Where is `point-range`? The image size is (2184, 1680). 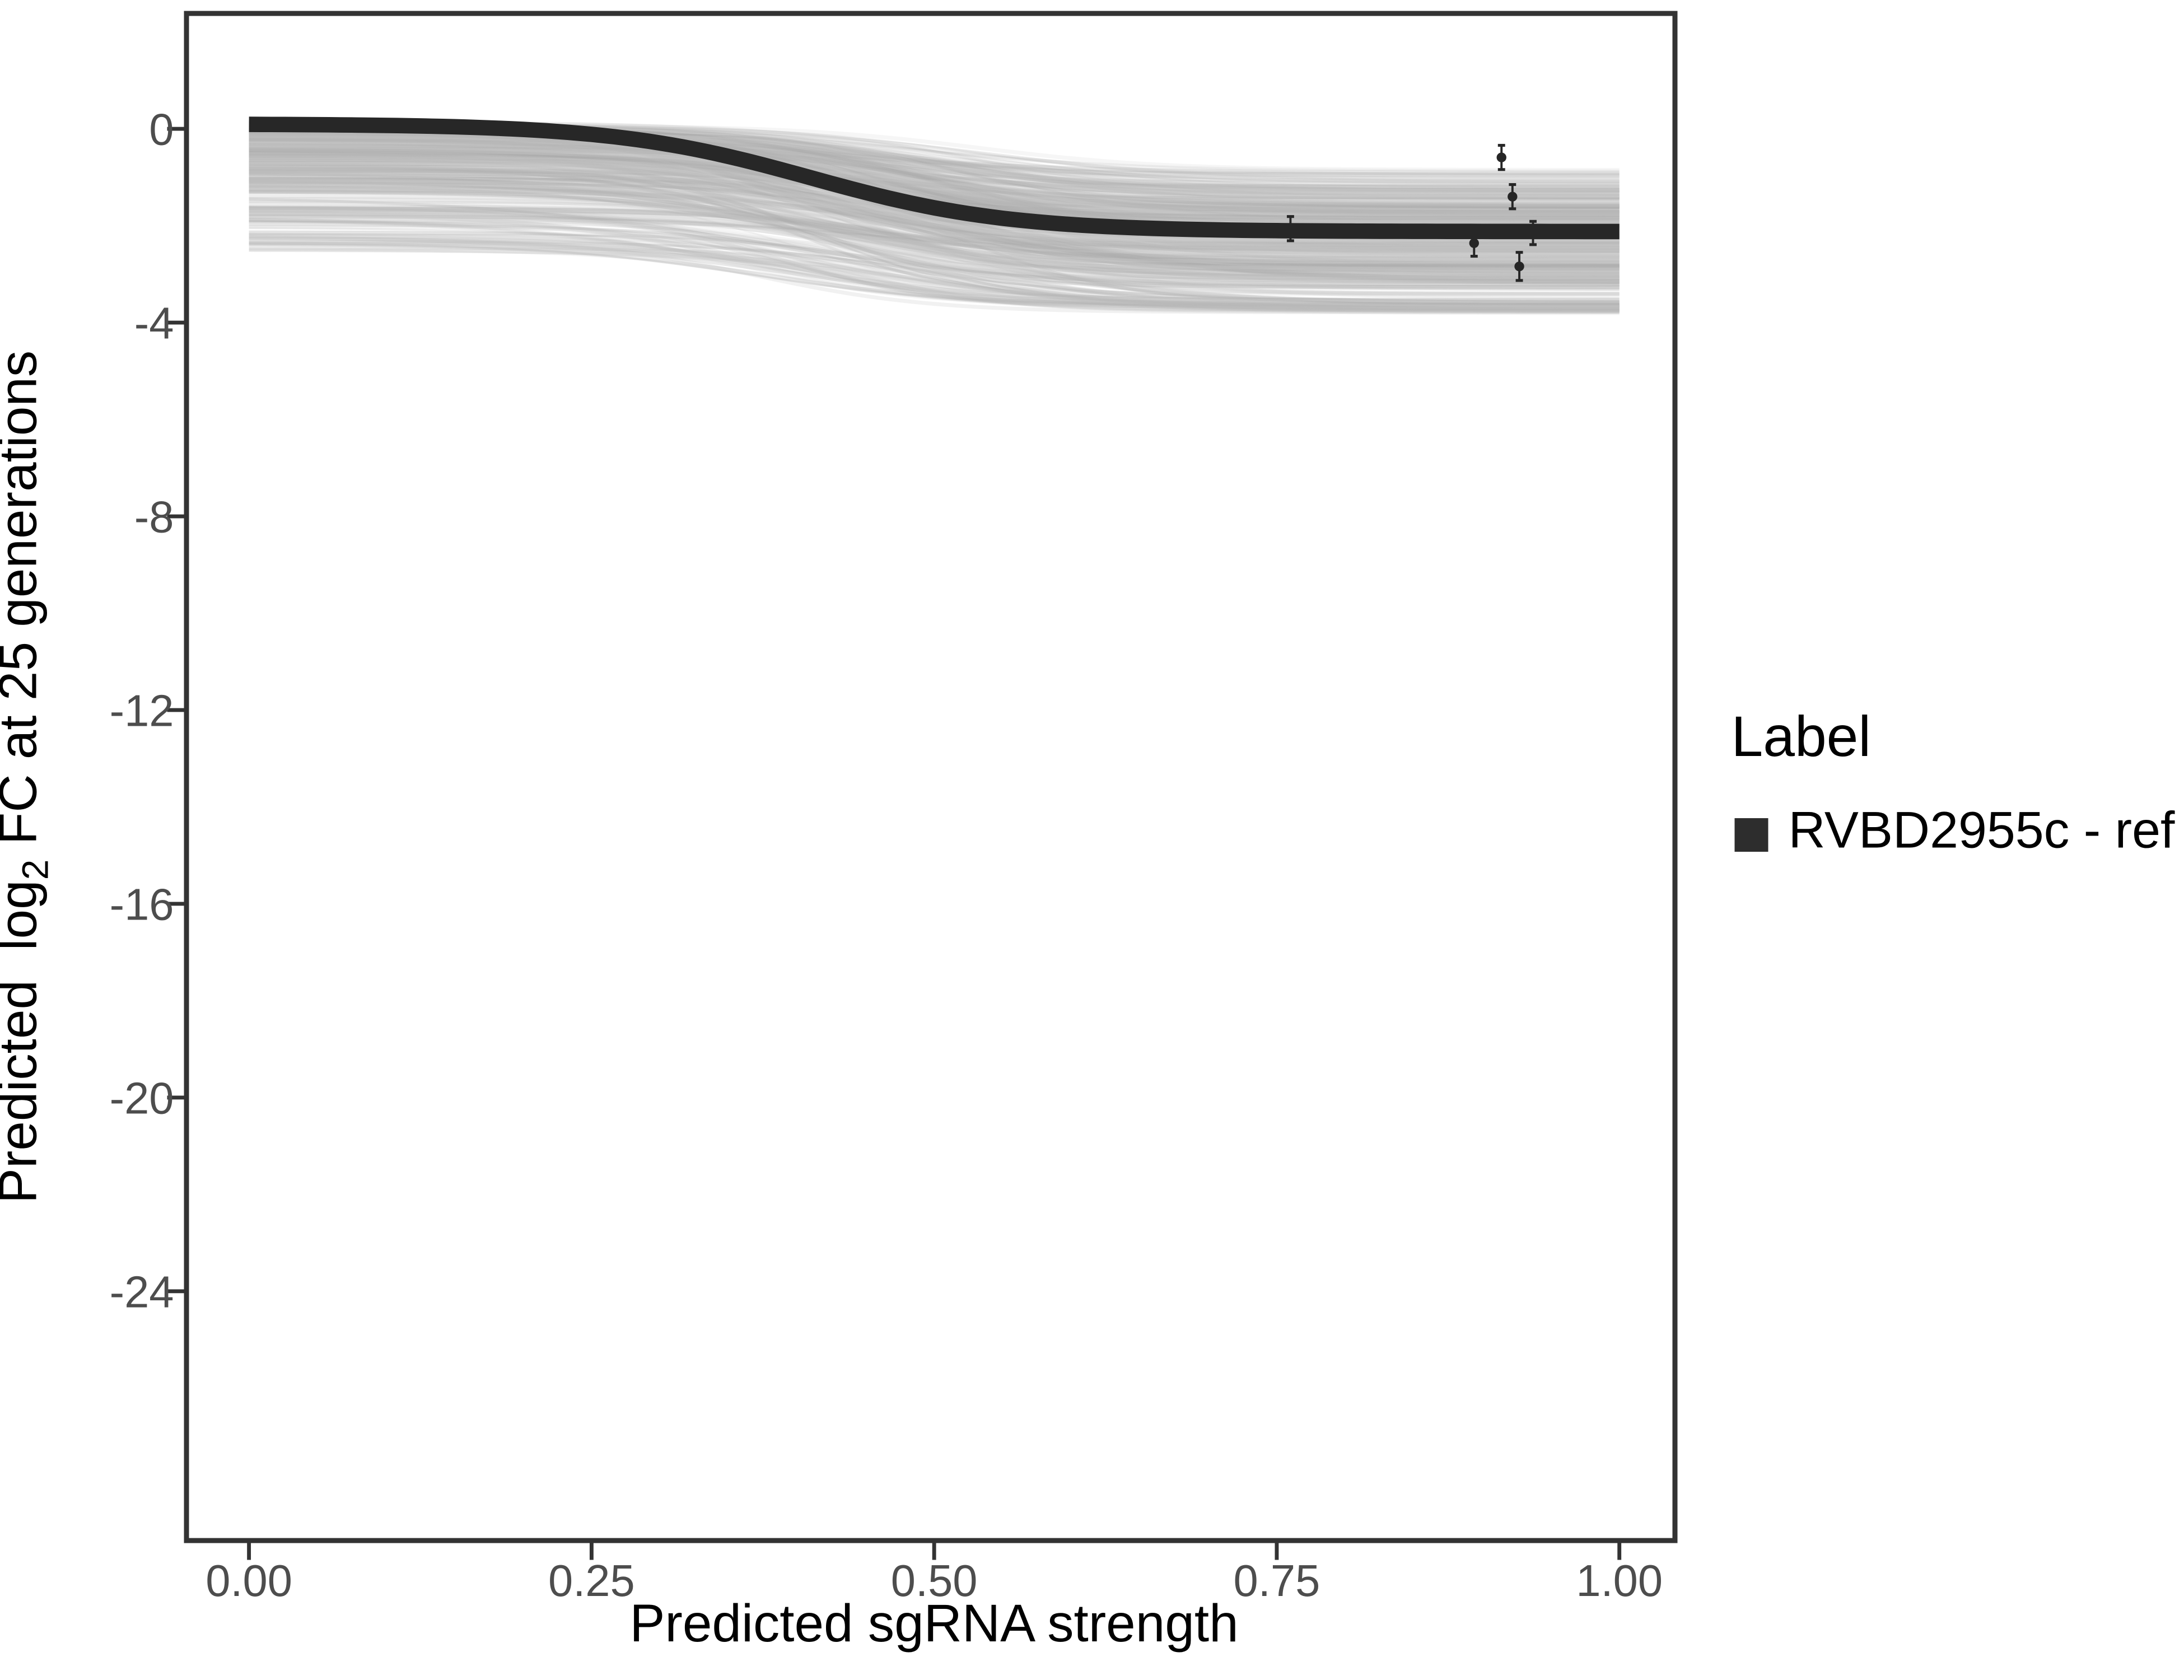 point-range is located at coordinates (1519, 267).